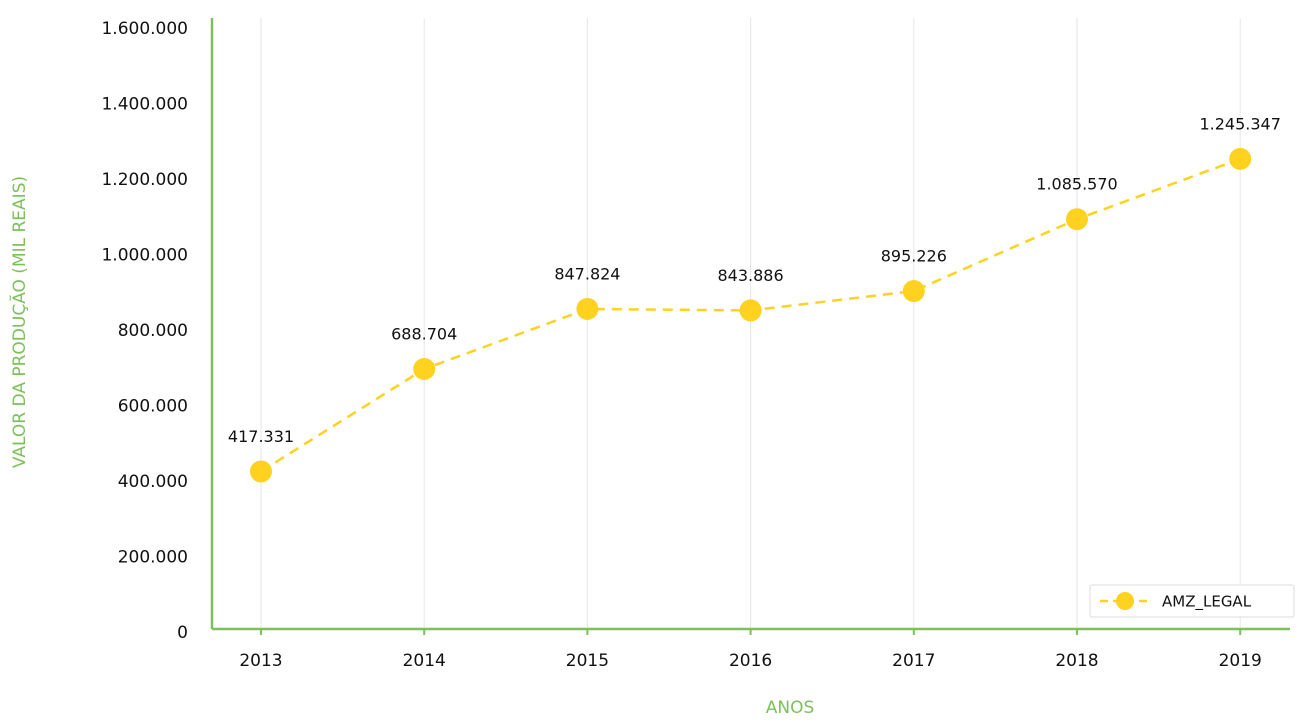 Image resolution: width=1298 pixels, height=724 pixels. What do you see at coordinates (144, 180) in the screenshot?
I see `y-tick-label: 1.200.000` at bounding box center [144, 180].